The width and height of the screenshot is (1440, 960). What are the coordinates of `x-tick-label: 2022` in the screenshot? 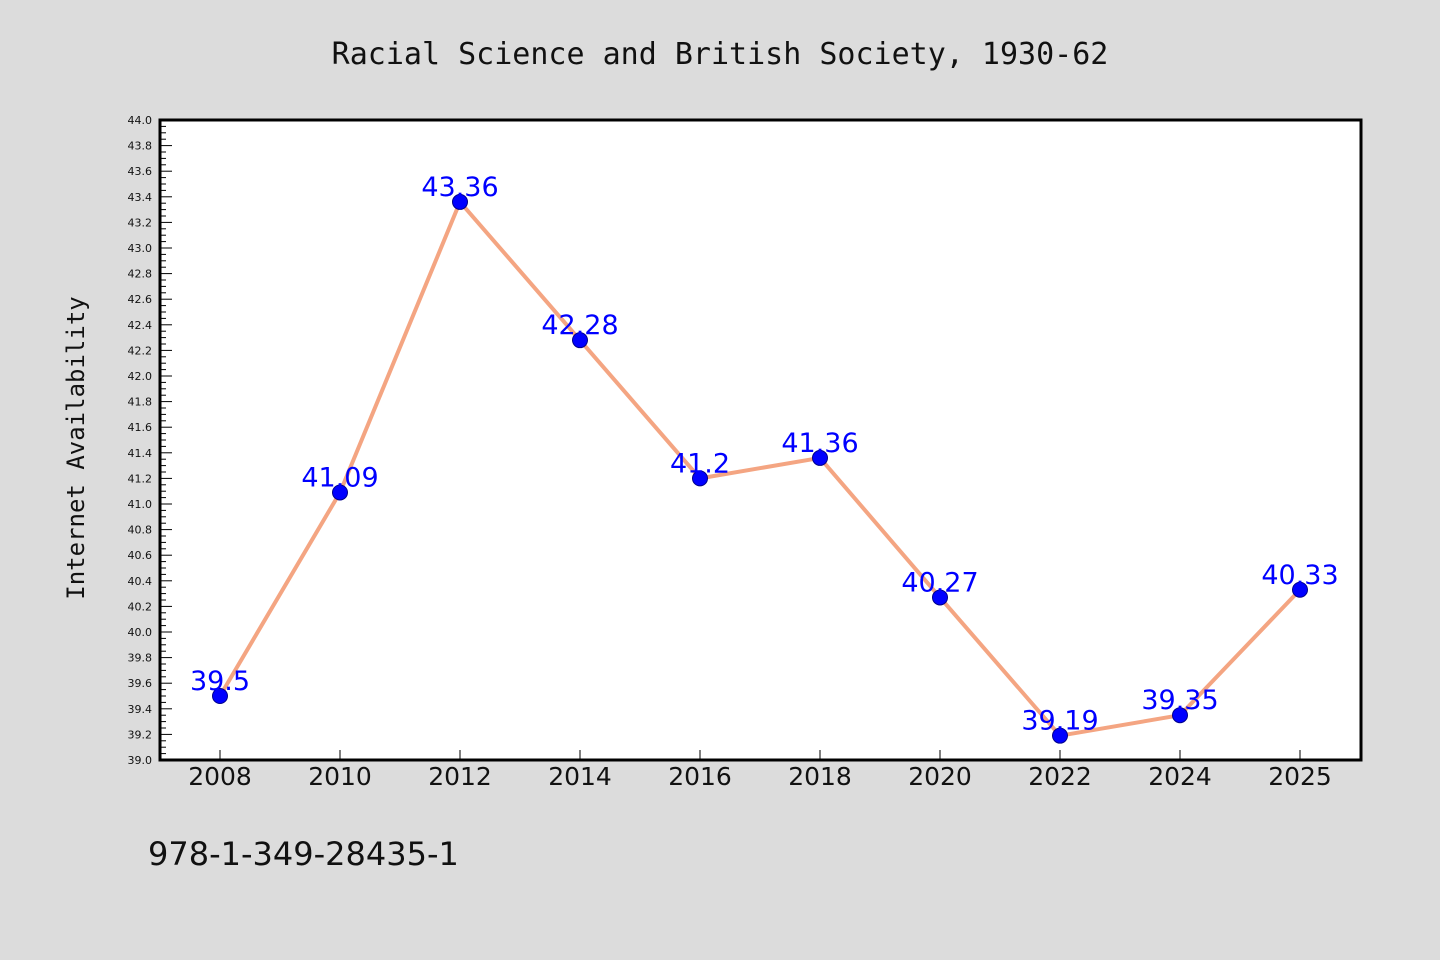 It's located at (1060, 776).